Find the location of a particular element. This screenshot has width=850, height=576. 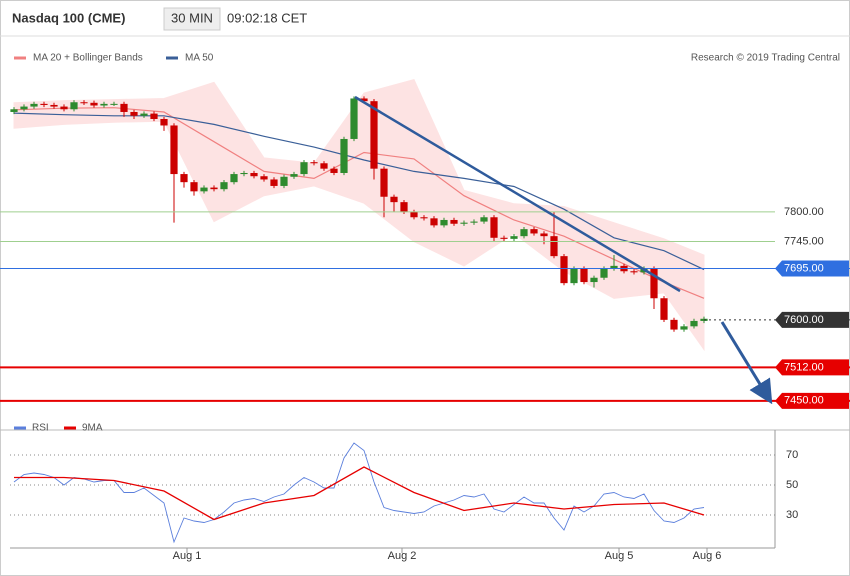

x-tick-label: Aug 5 is located at coordinates (619, 556).